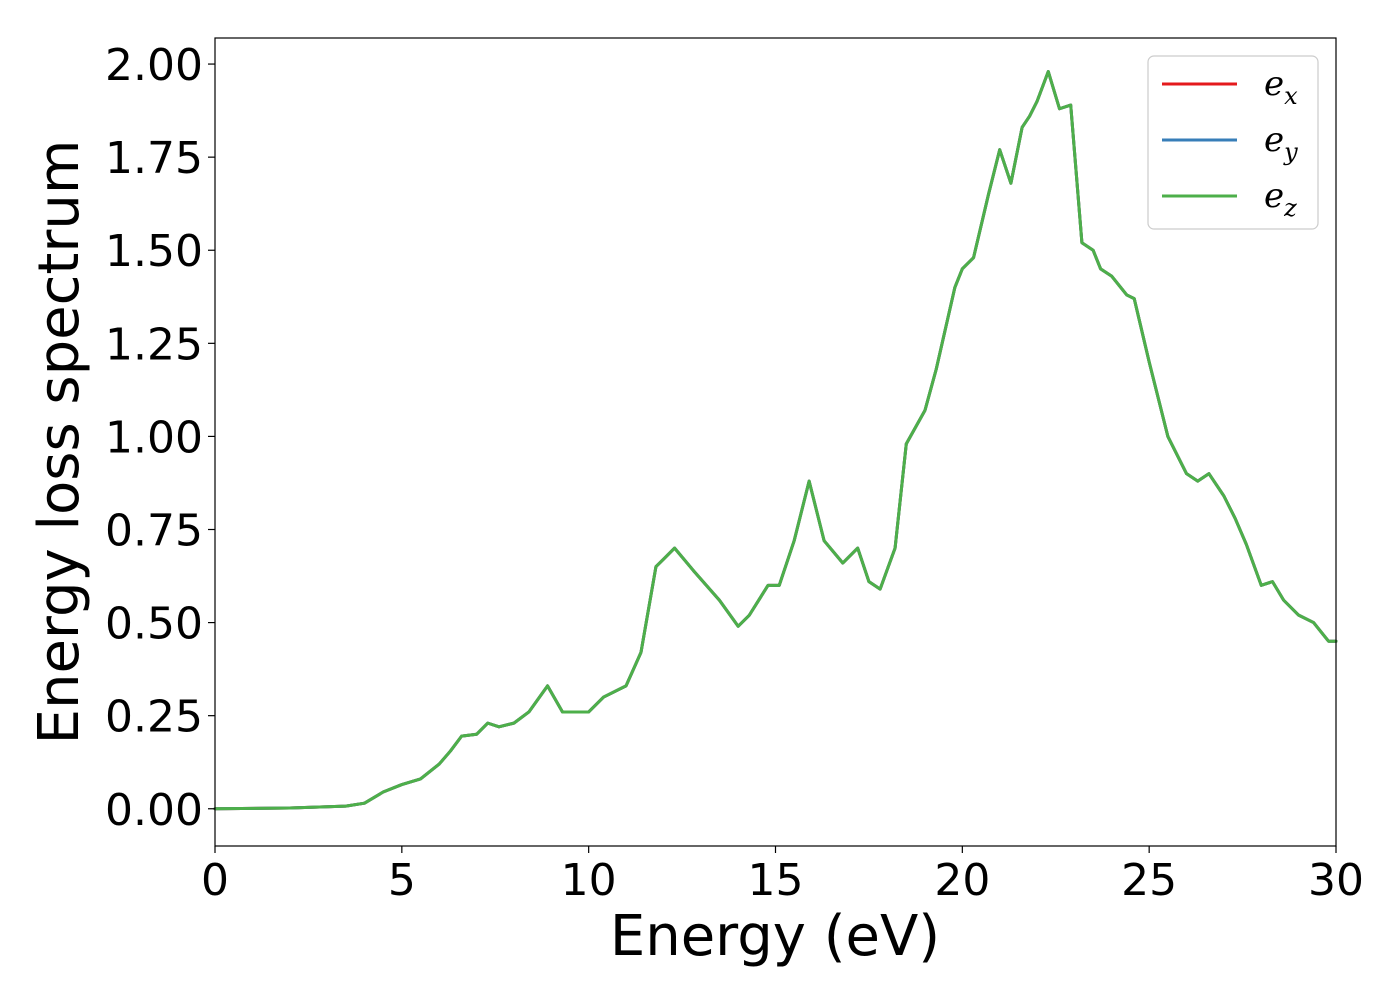 This screenshot has width=1400, height=1000. Describe the element at coordinates (154, 531) in the screenshot. I see `y-tick-label: 0.75` at that location.